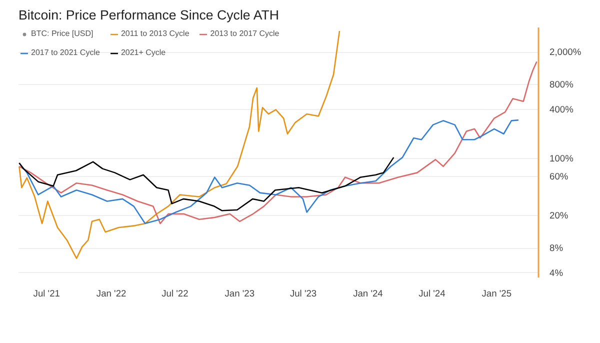  Describe the element at coordinates (143, 52) in the screenshot. I see `legend-label: 2021+ Cycle` at that location.